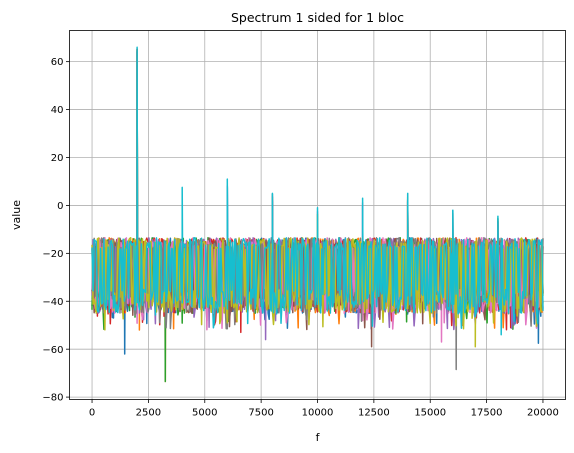 The height and width of the screenshot is (453, 574). What do you see at coordinates (56, 230) in the screenshot?
I see `y-axis-ticks: −80 −60 −40 −20 0 20 40 60` at bounding box center [56, 230].